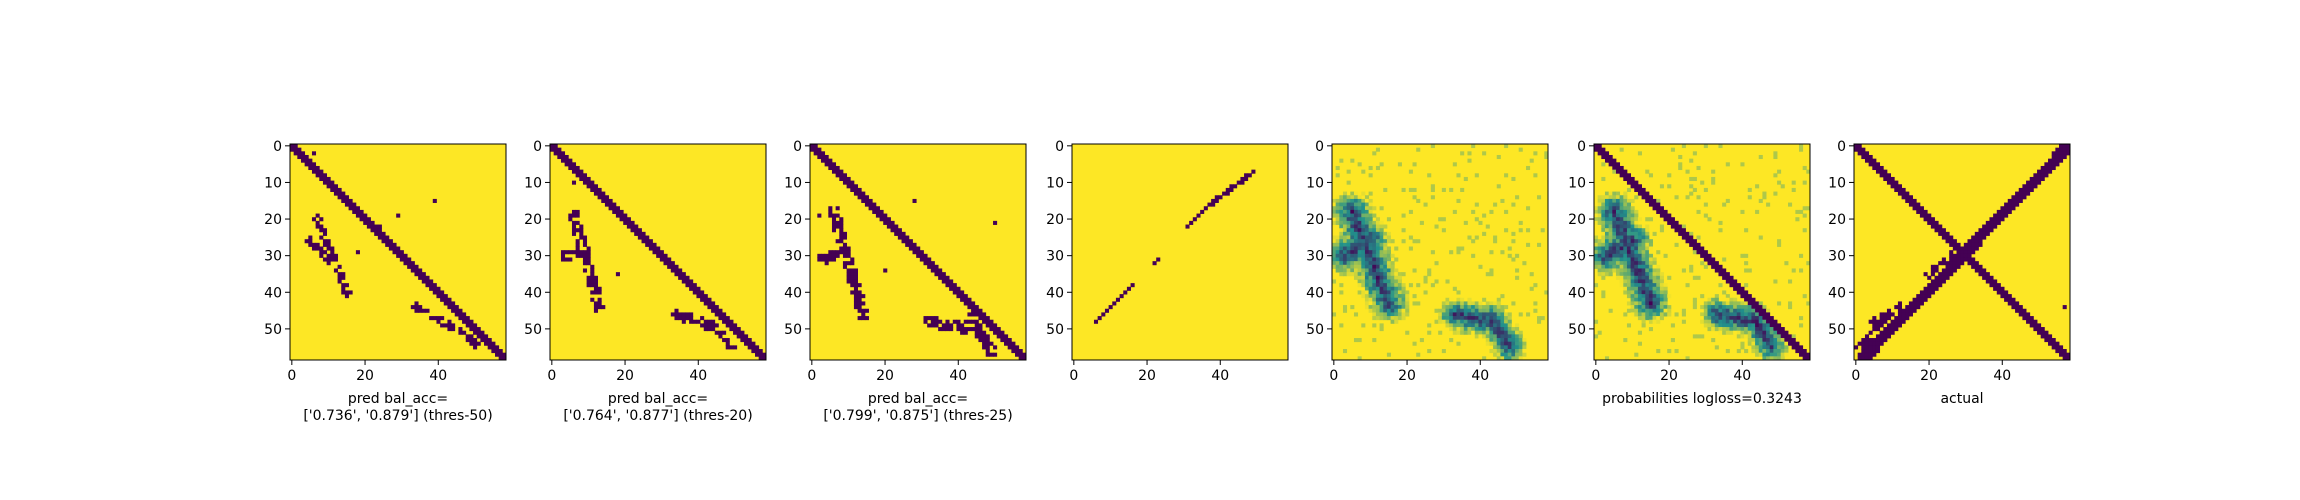 The image size is (2300, 500). What do you see at coordinates (958, 376) in the screenshot?
I see `x-tick-label: 40` at bounding box center [958, 376].